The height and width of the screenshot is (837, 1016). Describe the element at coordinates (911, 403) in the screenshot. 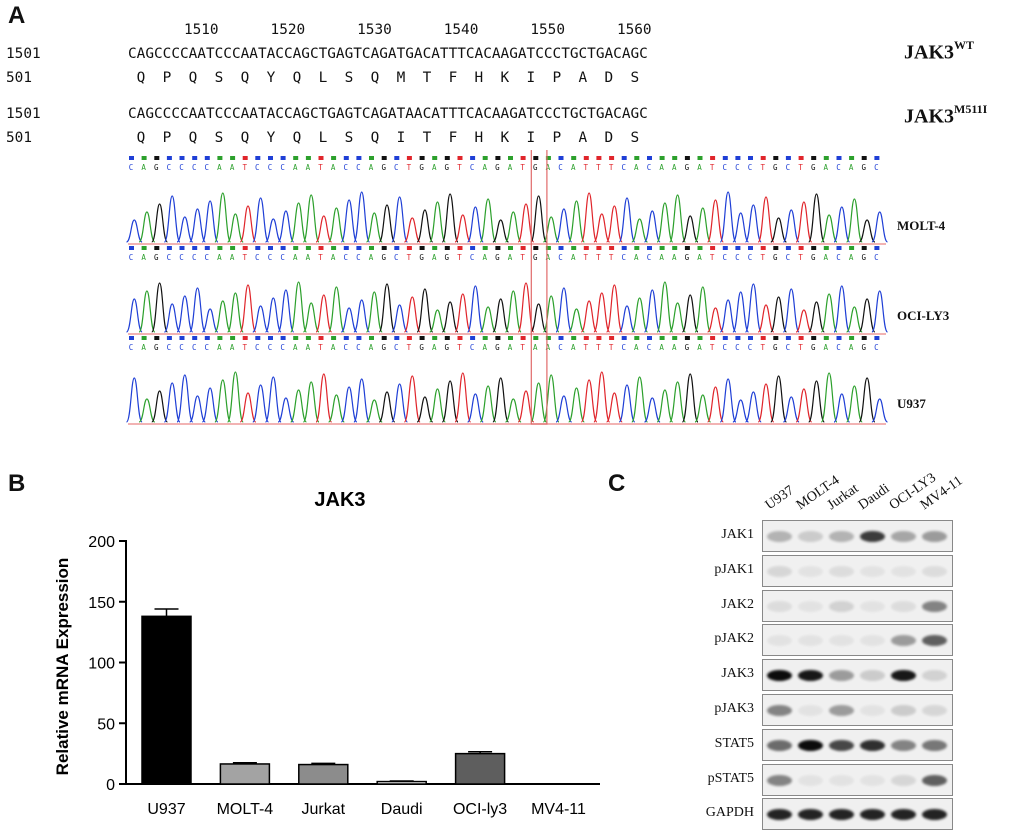

I see `trace-label: U937` at that location.